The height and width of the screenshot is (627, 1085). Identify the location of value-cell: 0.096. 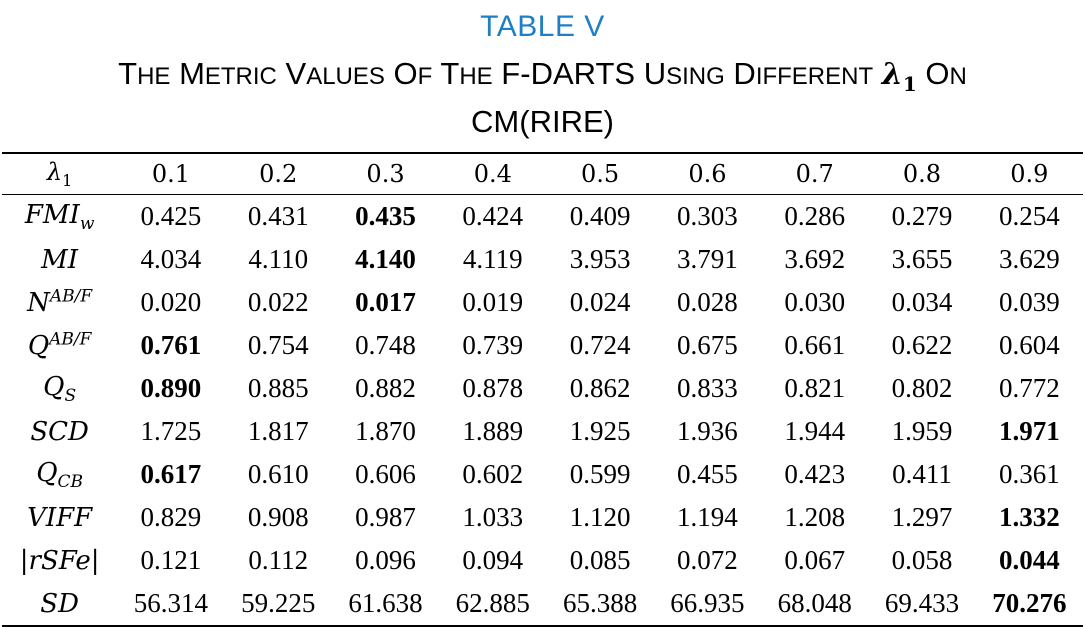
(385, 560).